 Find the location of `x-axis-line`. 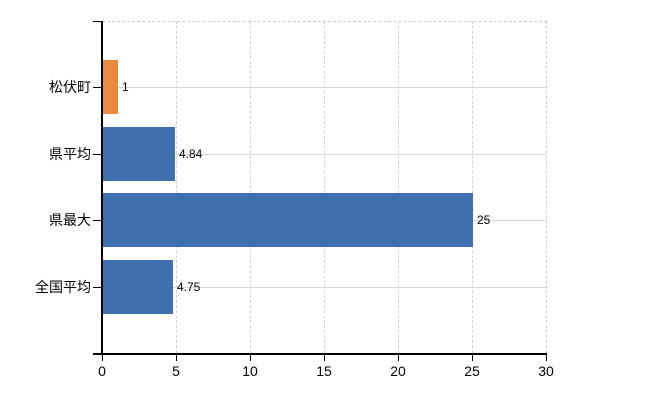

x-axis-line is located at coordinates (320, 354).